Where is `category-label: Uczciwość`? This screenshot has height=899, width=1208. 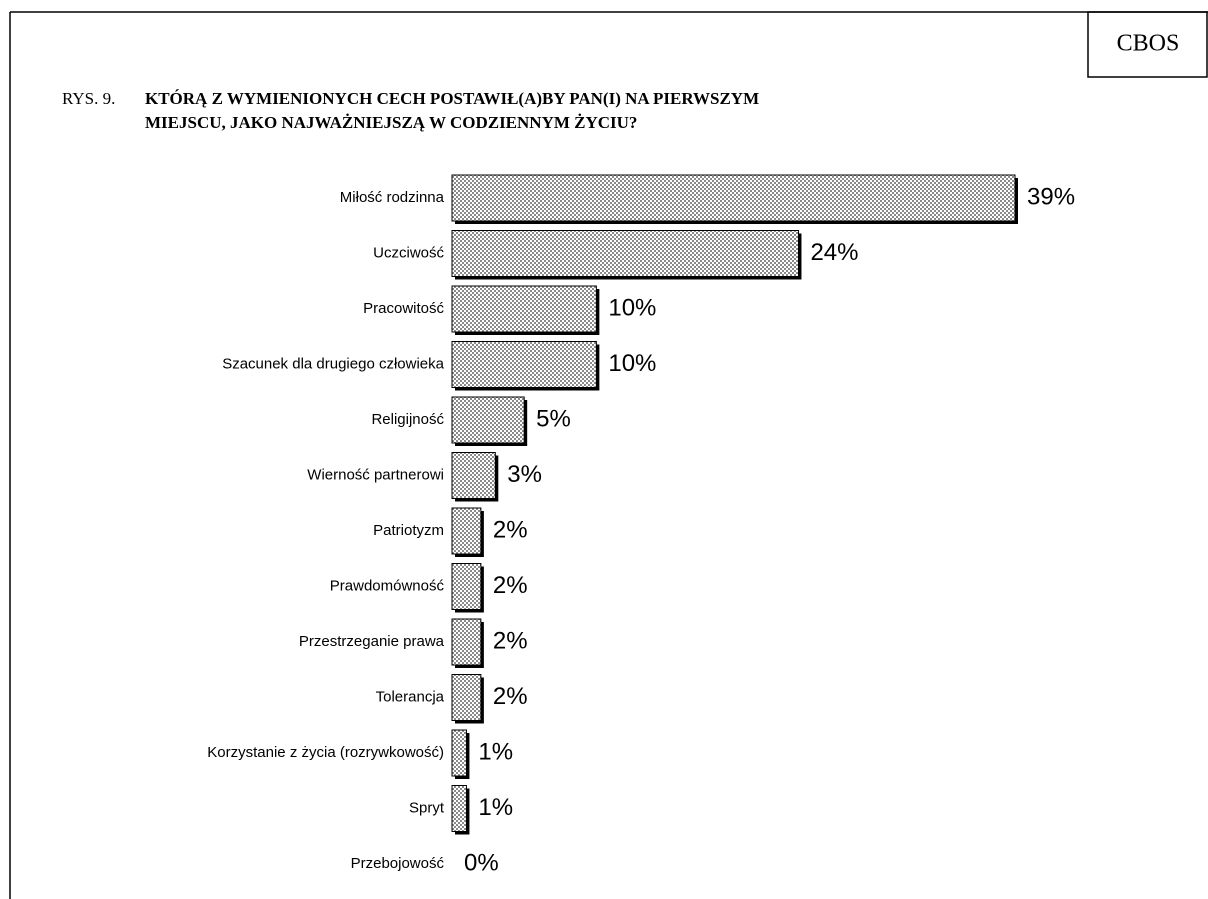
category-label: Uczciwość is located at coordinates (408, 252).